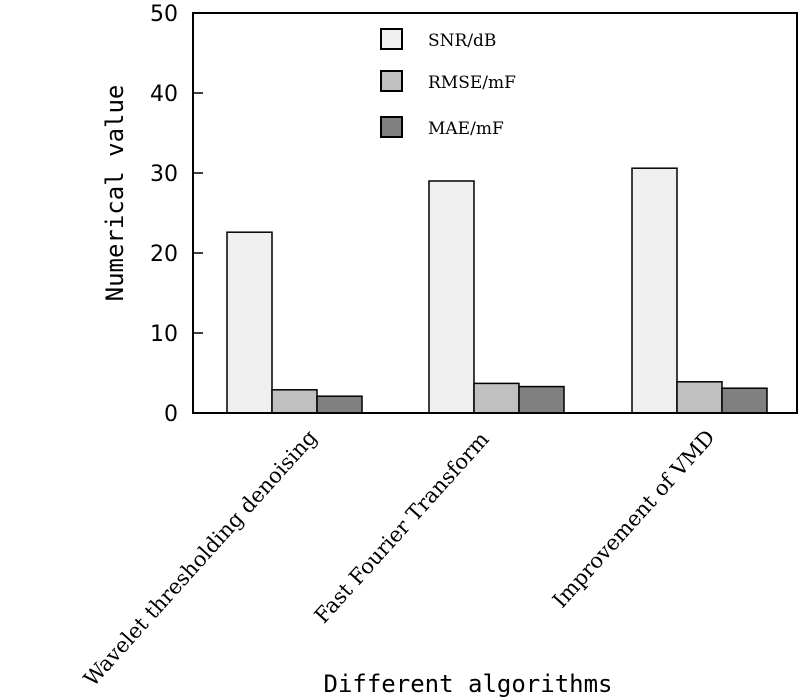 This screenshot has height=700, width=805. I want to click on legend: SNR/dB RMSE/mF MAE/mF, so click(448, 83).